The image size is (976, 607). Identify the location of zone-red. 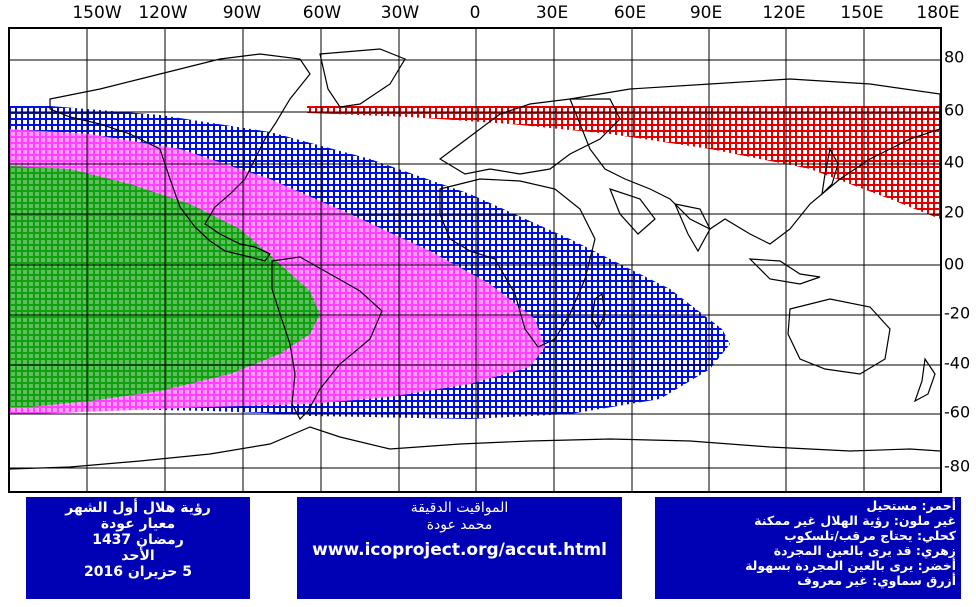
(623, 162).